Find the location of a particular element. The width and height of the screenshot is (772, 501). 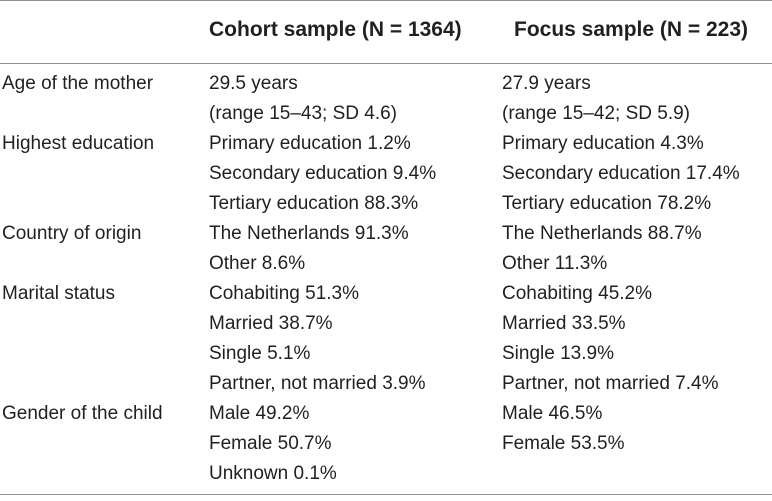

focus-value: Other 11.3% is located at coordinates (555, 263).